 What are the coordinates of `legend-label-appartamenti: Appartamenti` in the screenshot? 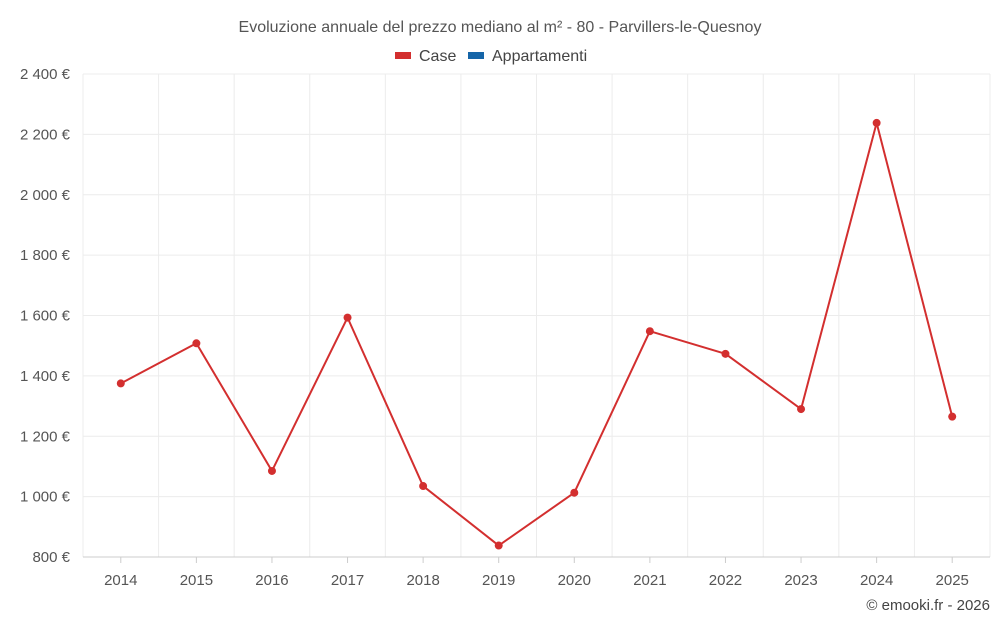 It's located at (539, 56).